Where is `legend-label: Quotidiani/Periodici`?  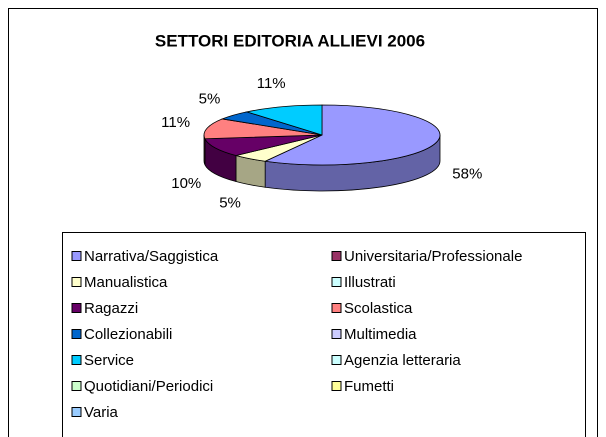 legend-label: Quotidiani/Periodici is located at coordinates (148, 386).